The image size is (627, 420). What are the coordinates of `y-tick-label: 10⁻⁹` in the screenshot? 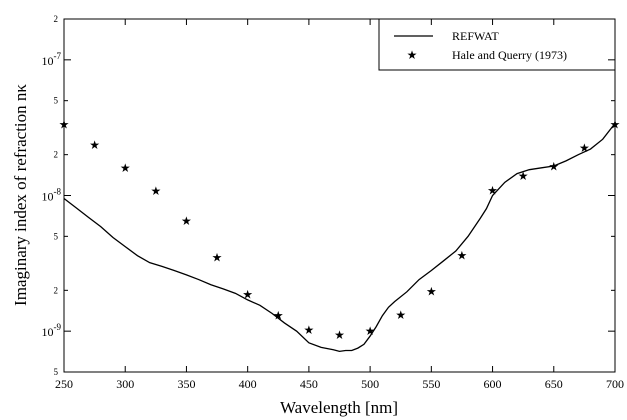 It's located at (52, 330).